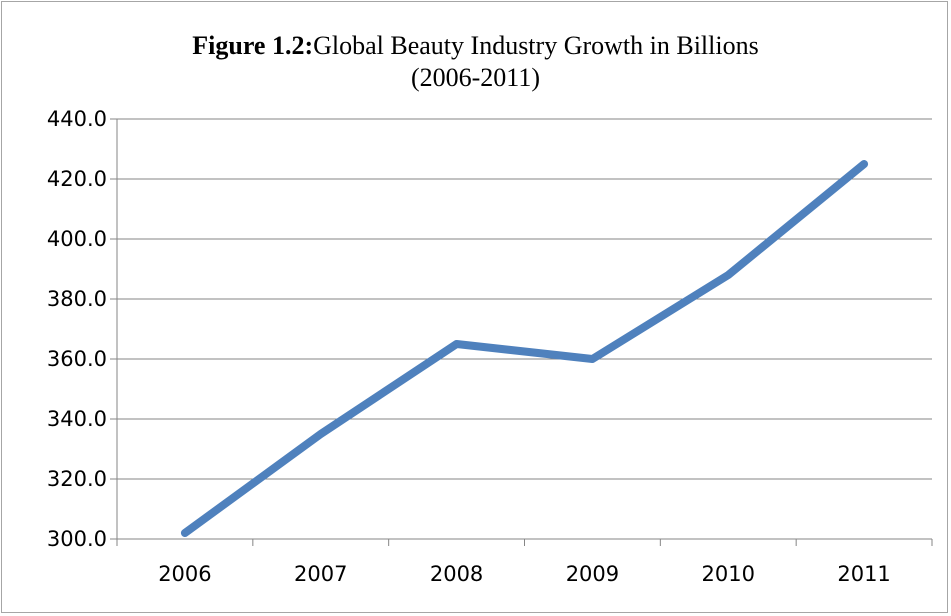 The image size is (951, 616). What do you see at coordinates (77, 329) in the screenshot?
I see `y-axis-tick-labels: 300.0 320.0 340.0 360.0 380.0 400.0 420.0 440.0` at bounding box center [77, 329].